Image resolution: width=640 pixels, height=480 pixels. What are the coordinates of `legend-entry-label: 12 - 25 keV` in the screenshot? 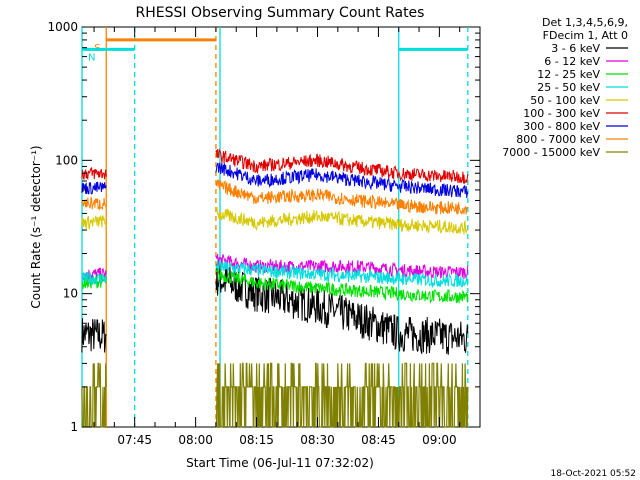 It's located at (568, 74).